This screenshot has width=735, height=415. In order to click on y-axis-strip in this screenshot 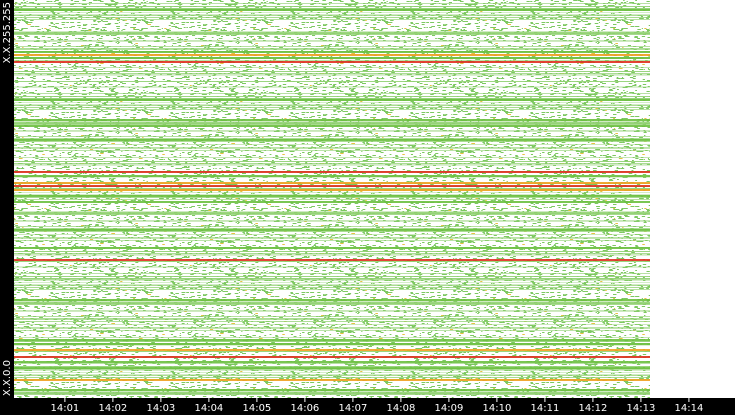, I will do `click(7, 207)`.